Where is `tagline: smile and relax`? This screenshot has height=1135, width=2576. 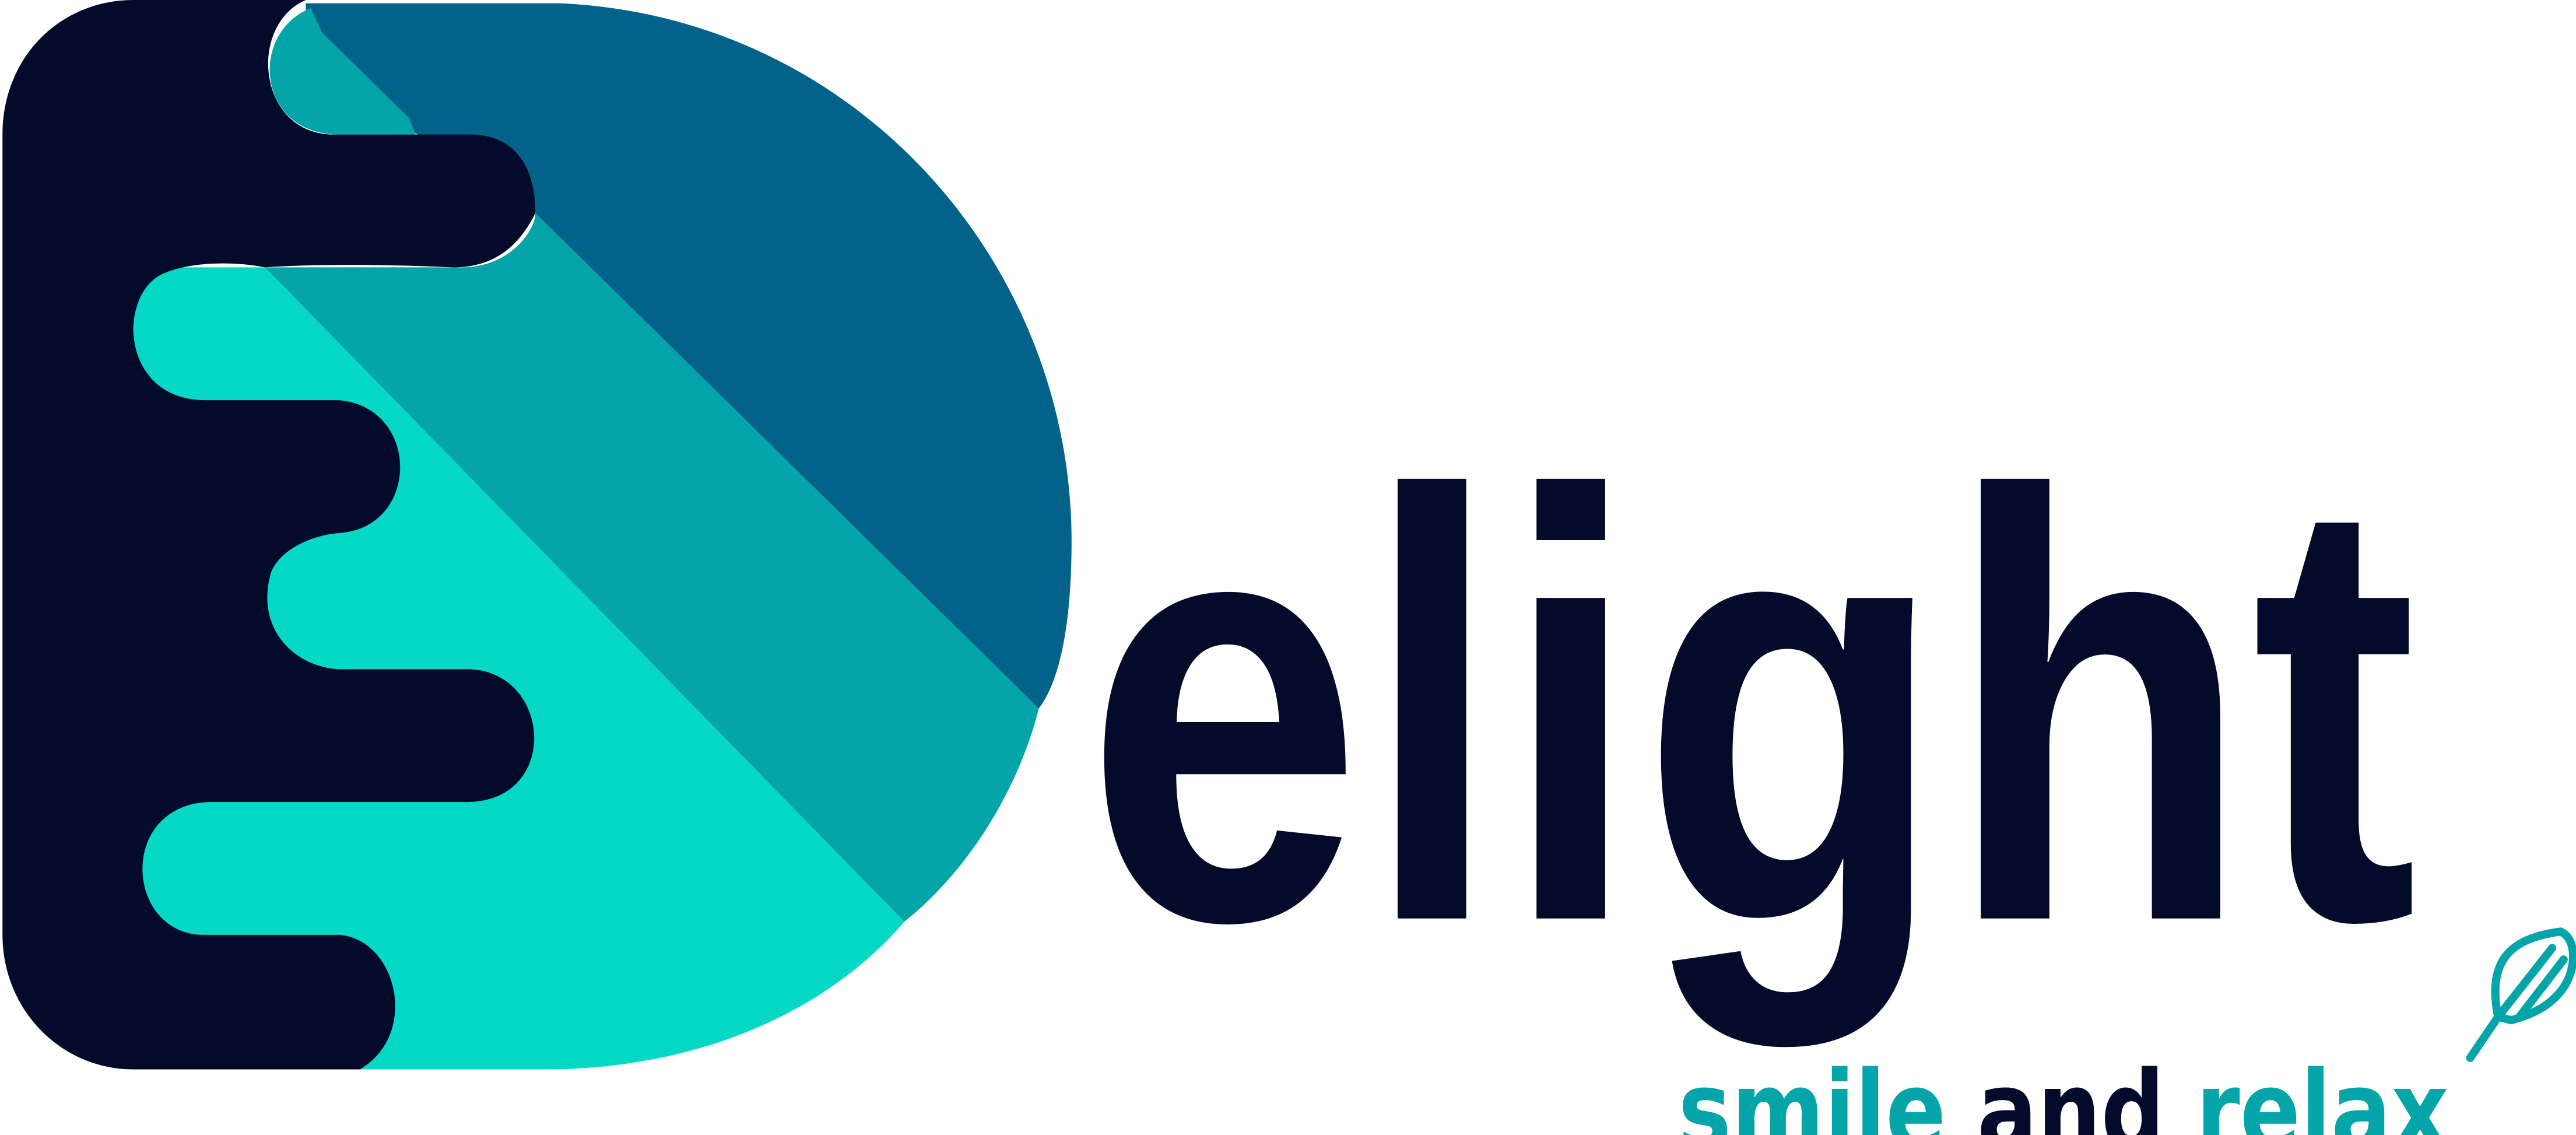
tagline: smile and relax is located at coordinates (2063, 1091).